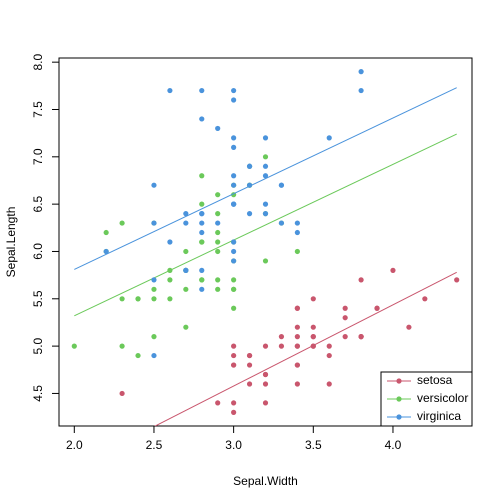 The image size is (504, 504). Describe the element at coordinates (313, 445) in the screenshot. I see `x-tick-label: 3.5` at that location.